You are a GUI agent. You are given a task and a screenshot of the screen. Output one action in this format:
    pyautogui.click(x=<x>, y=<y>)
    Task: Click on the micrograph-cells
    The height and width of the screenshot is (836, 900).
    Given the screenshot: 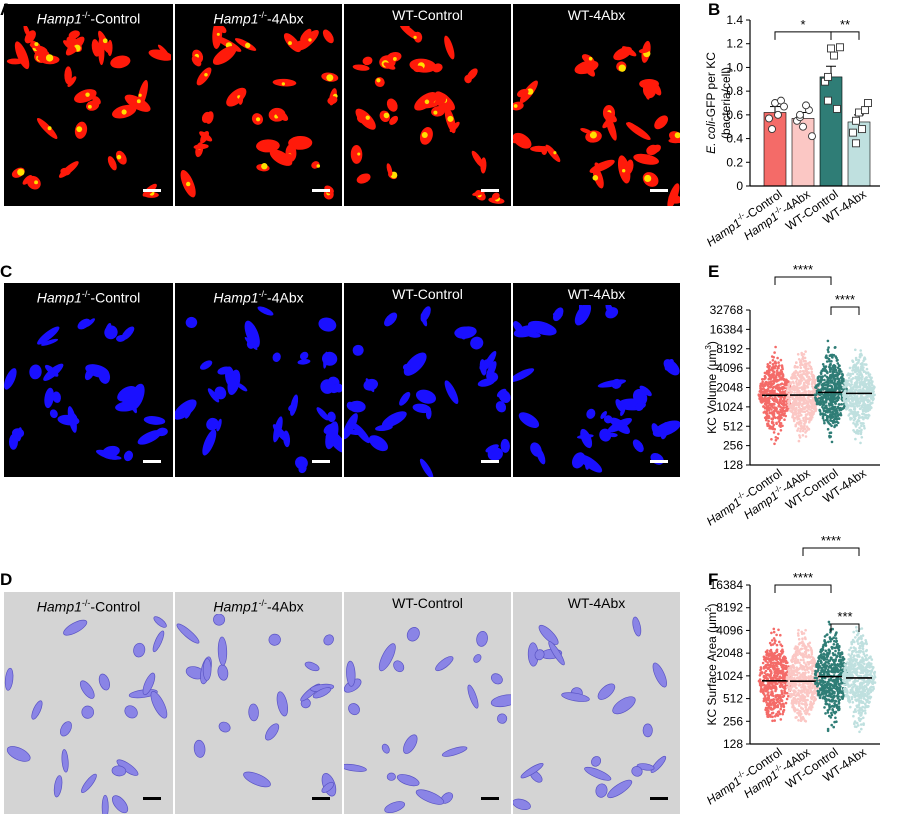 What is the action you would take?
    pyautogui.click(x=258, y=390)
    